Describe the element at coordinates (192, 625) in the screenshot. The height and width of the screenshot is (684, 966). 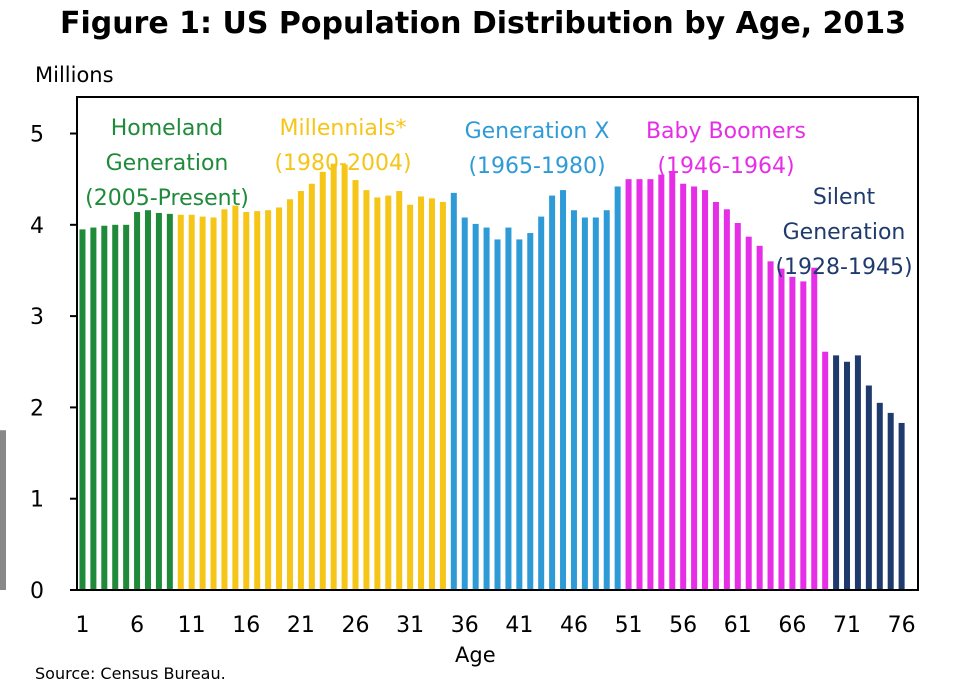
I see `x-tick-label: 11` at that location.